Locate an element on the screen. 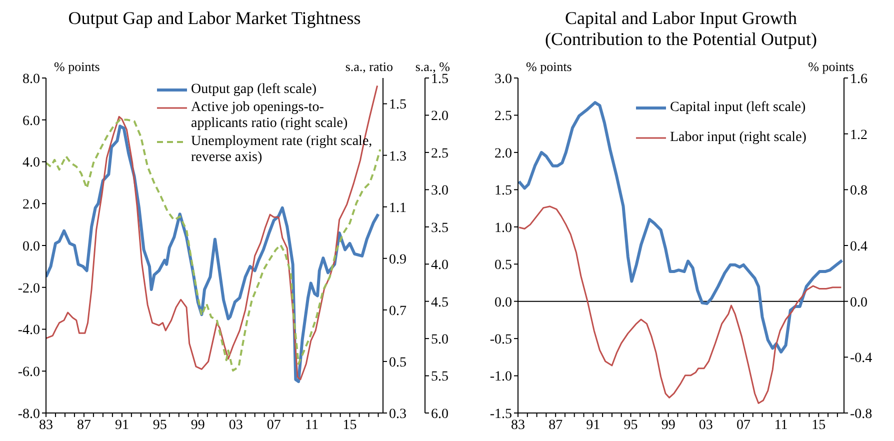  y3-tick-label: 5.5 is located at coordinates (439, 377).